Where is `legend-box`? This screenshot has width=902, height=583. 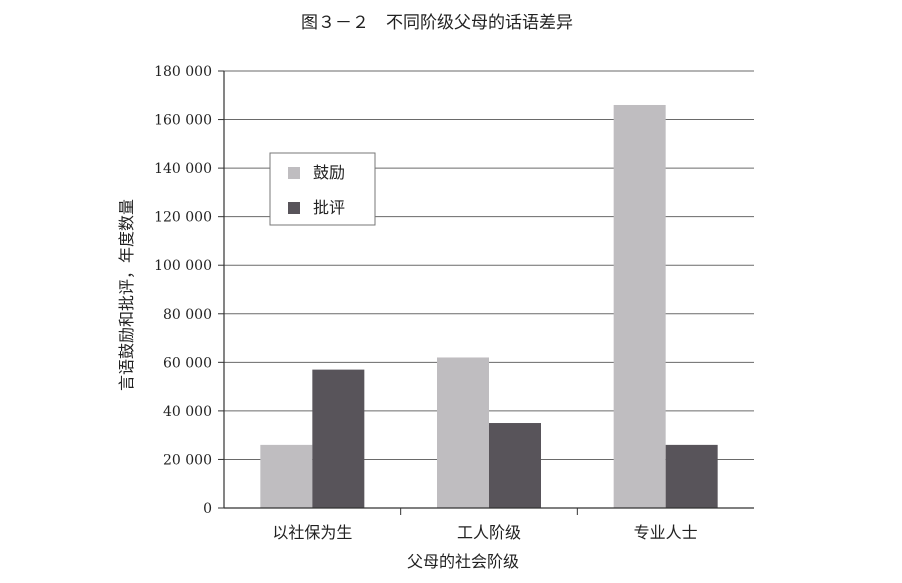 legend-box is located at coordinates (322, 189).